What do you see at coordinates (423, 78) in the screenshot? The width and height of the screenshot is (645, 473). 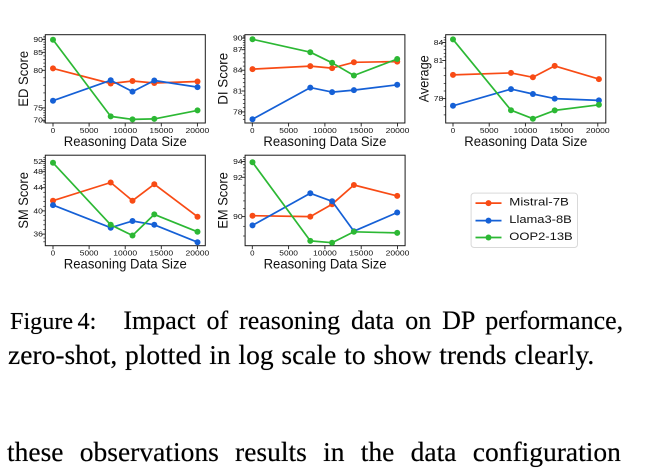 I see `svg-text: Average` at bounding box center [423, 78].